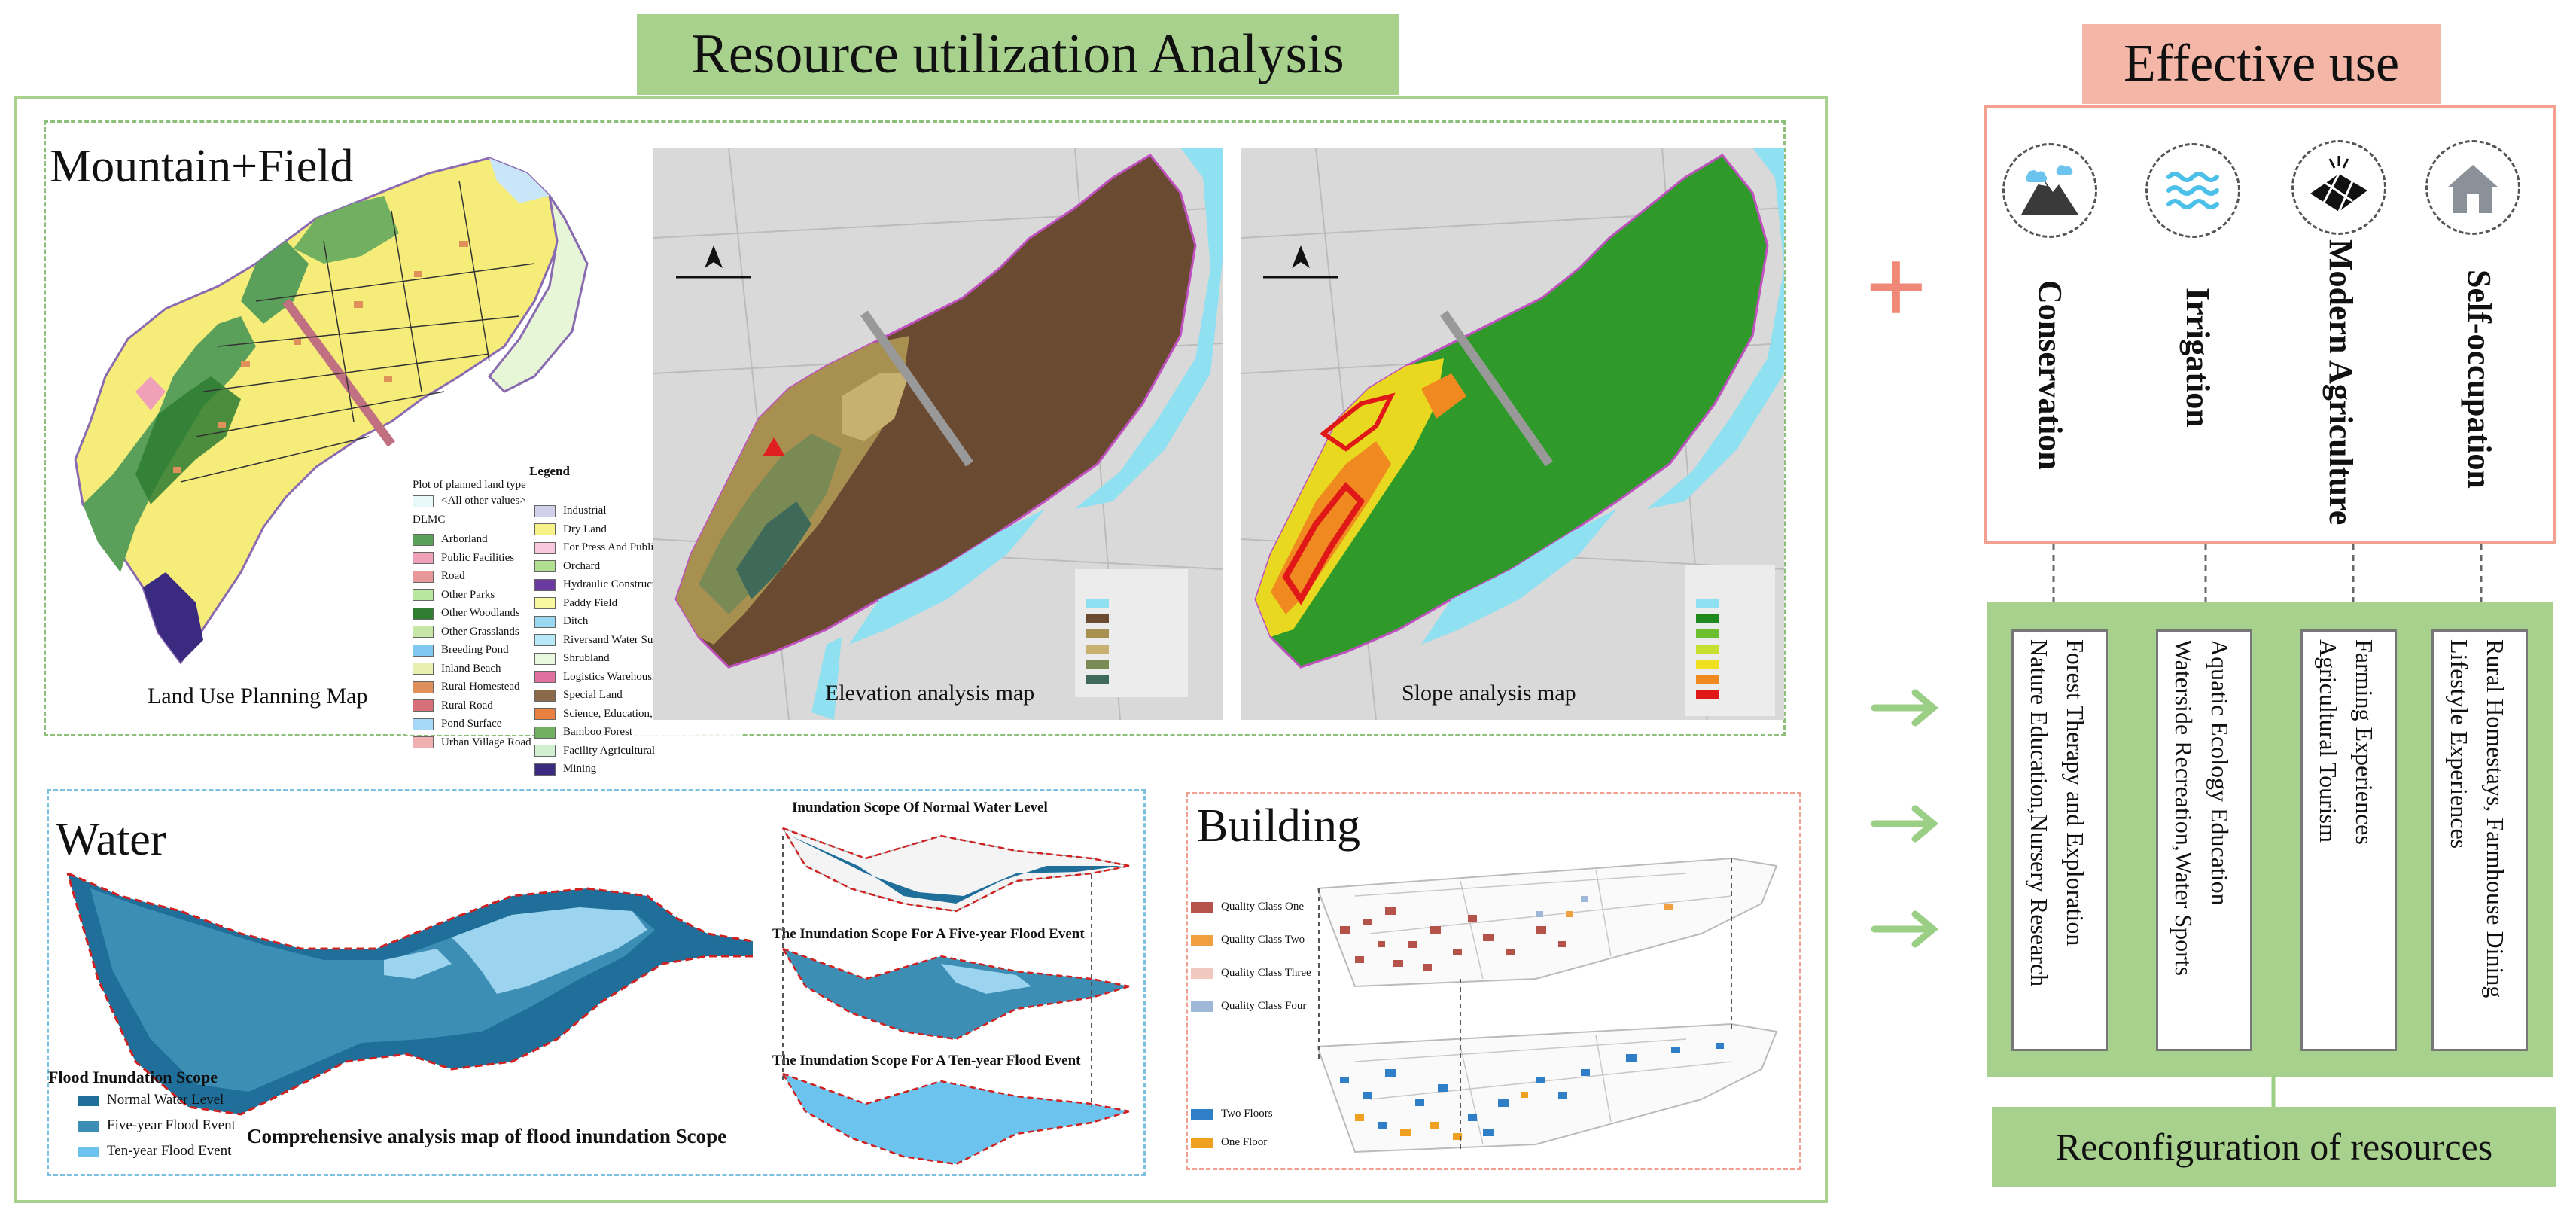 The width and height of the screenshot is (2576, 1216). I want to click on legend-item: Other Parks, so click(472, 595).